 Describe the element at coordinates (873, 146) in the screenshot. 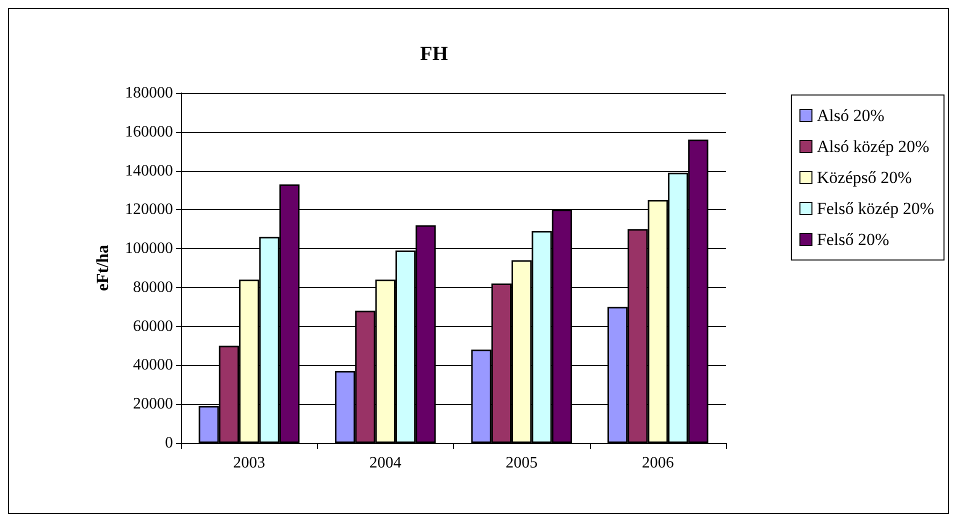

I see `legend-label: Alsó közép 20%` at that location.